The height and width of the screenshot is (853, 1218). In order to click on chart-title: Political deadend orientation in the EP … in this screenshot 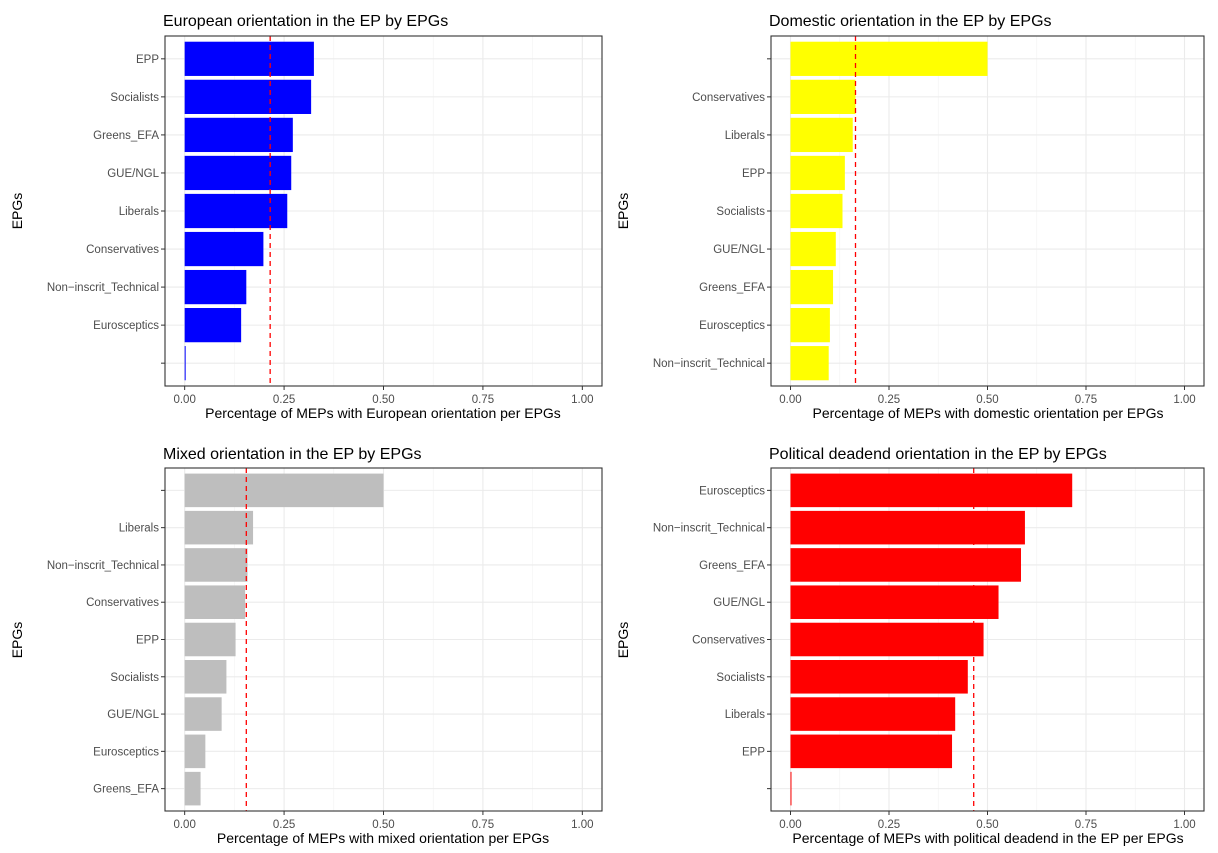, I will do `click(938, 454)`.